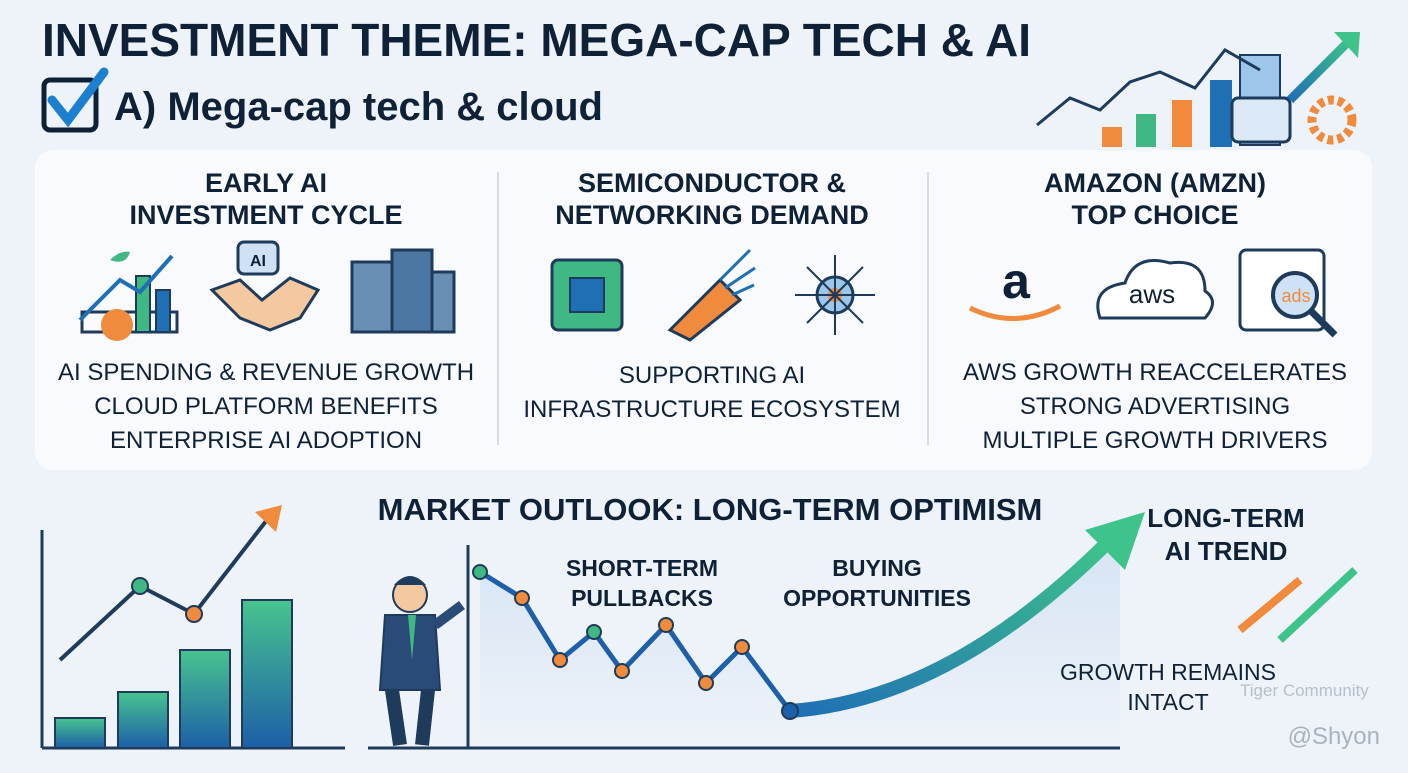 The width and height of the screenshot is (1408, 773). Describe the element at coordinates (536, 40) in the screenshot. I see `title: INVESTMENT THEME: MEGA-CAP TECH & AI` at that location.